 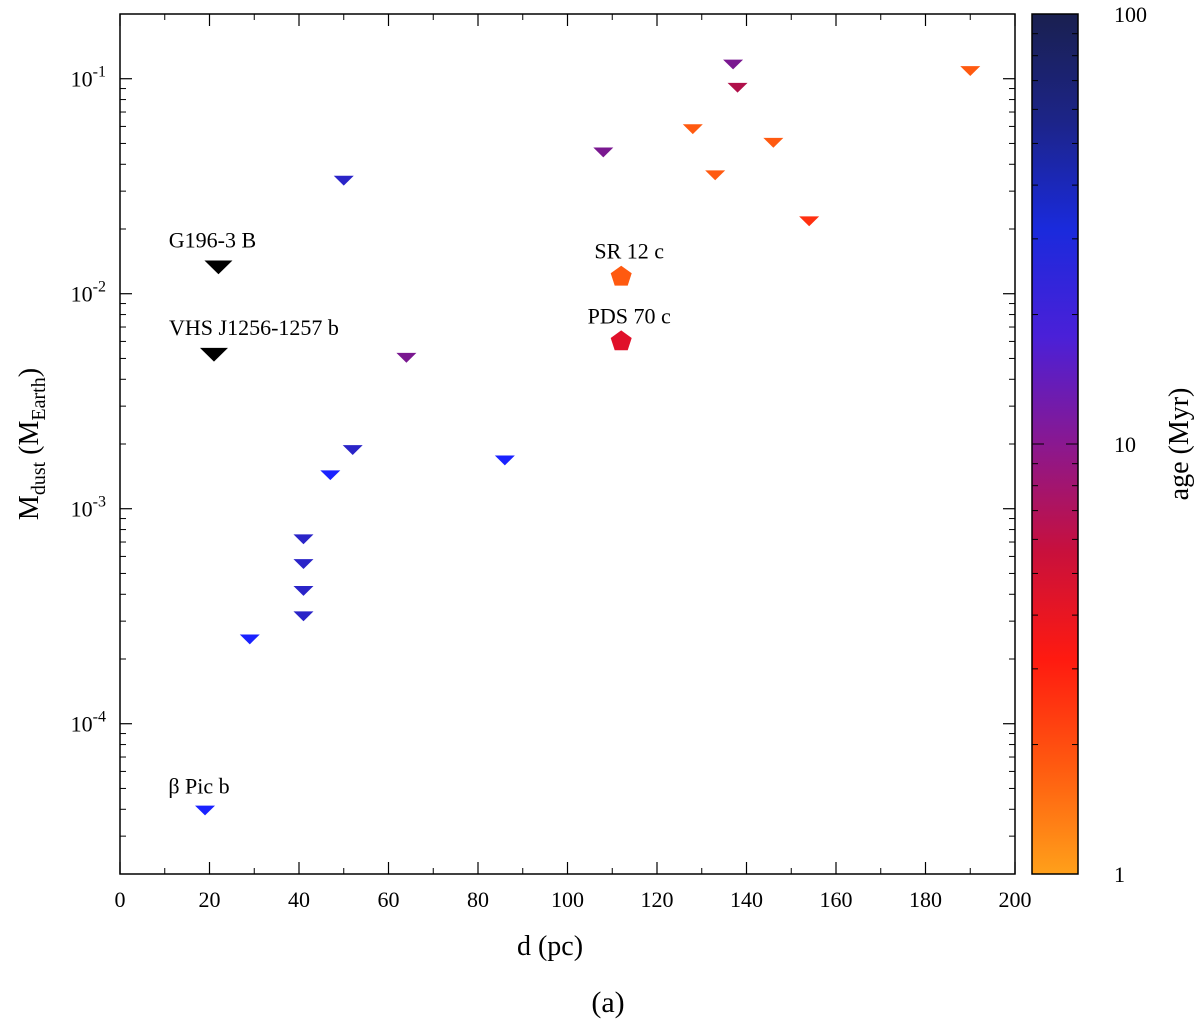 What do you see at coordinates (389, 899) in the screenshot?
I see `x-tick-label: 60` at bounding box center [389, 899].